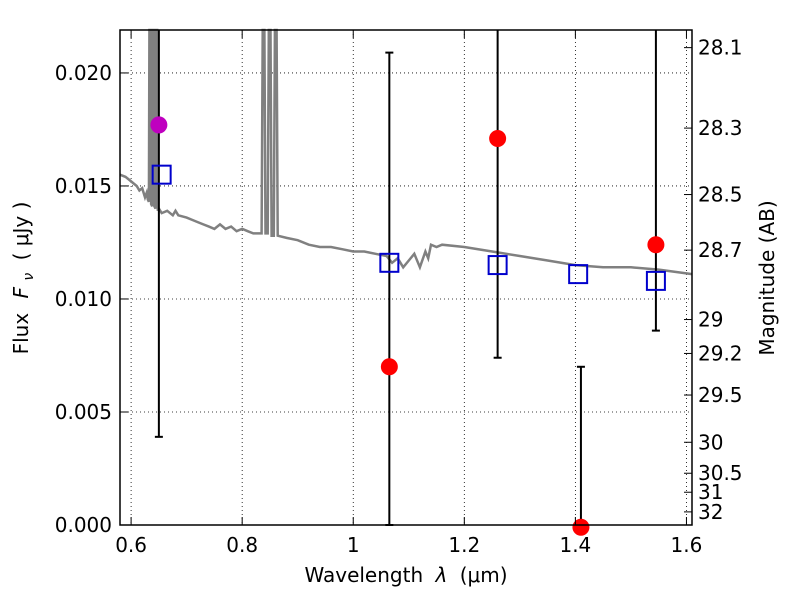 The image size is (800, 600). What do you see at coordinates (575, 545) in the screenshot?
I see `x-tick-label: 1.4` at bounding box center [575, 545].